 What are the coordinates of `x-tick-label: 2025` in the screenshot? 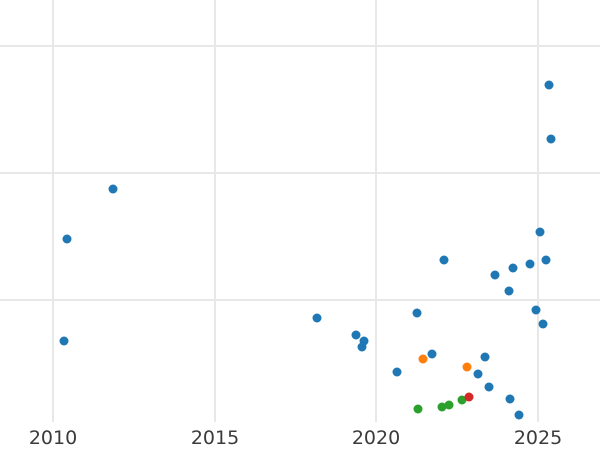 It's located at (538, 438).